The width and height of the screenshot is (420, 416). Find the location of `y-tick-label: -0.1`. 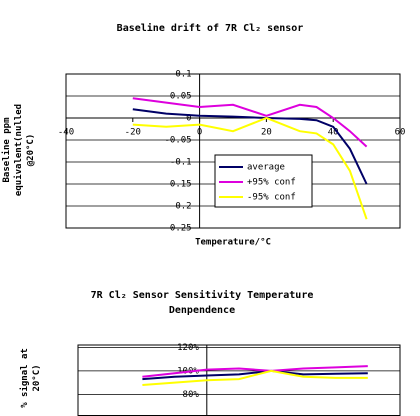

y-tick-label: -0.1 is located at coordinates (181, 163).